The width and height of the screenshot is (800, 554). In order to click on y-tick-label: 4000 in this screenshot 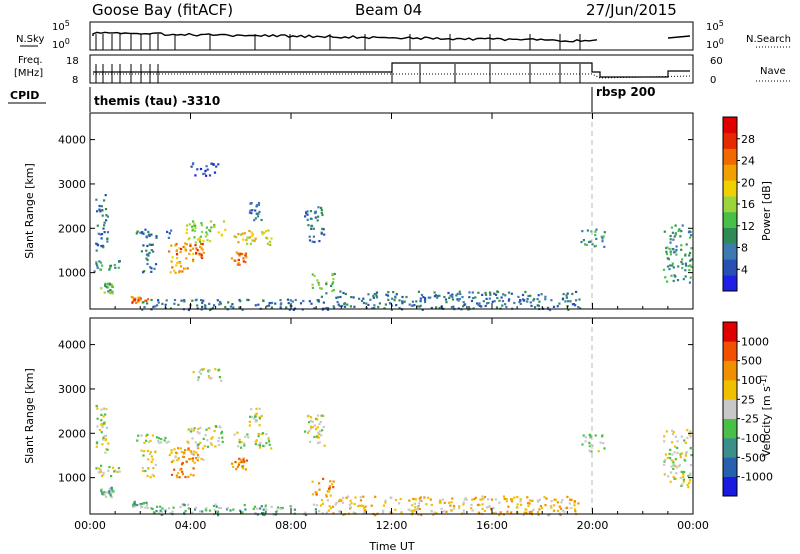, I will do `click(72, 345)`.